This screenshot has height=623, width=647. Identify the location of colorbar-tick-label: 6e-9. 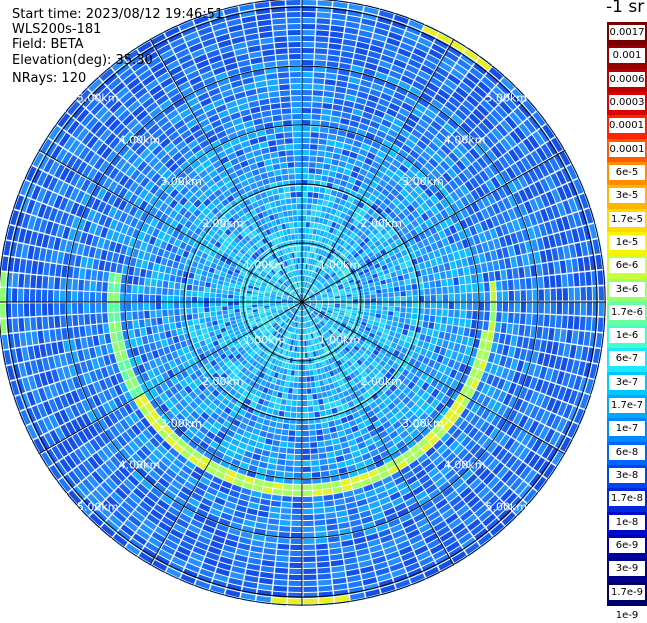
(627, 546).